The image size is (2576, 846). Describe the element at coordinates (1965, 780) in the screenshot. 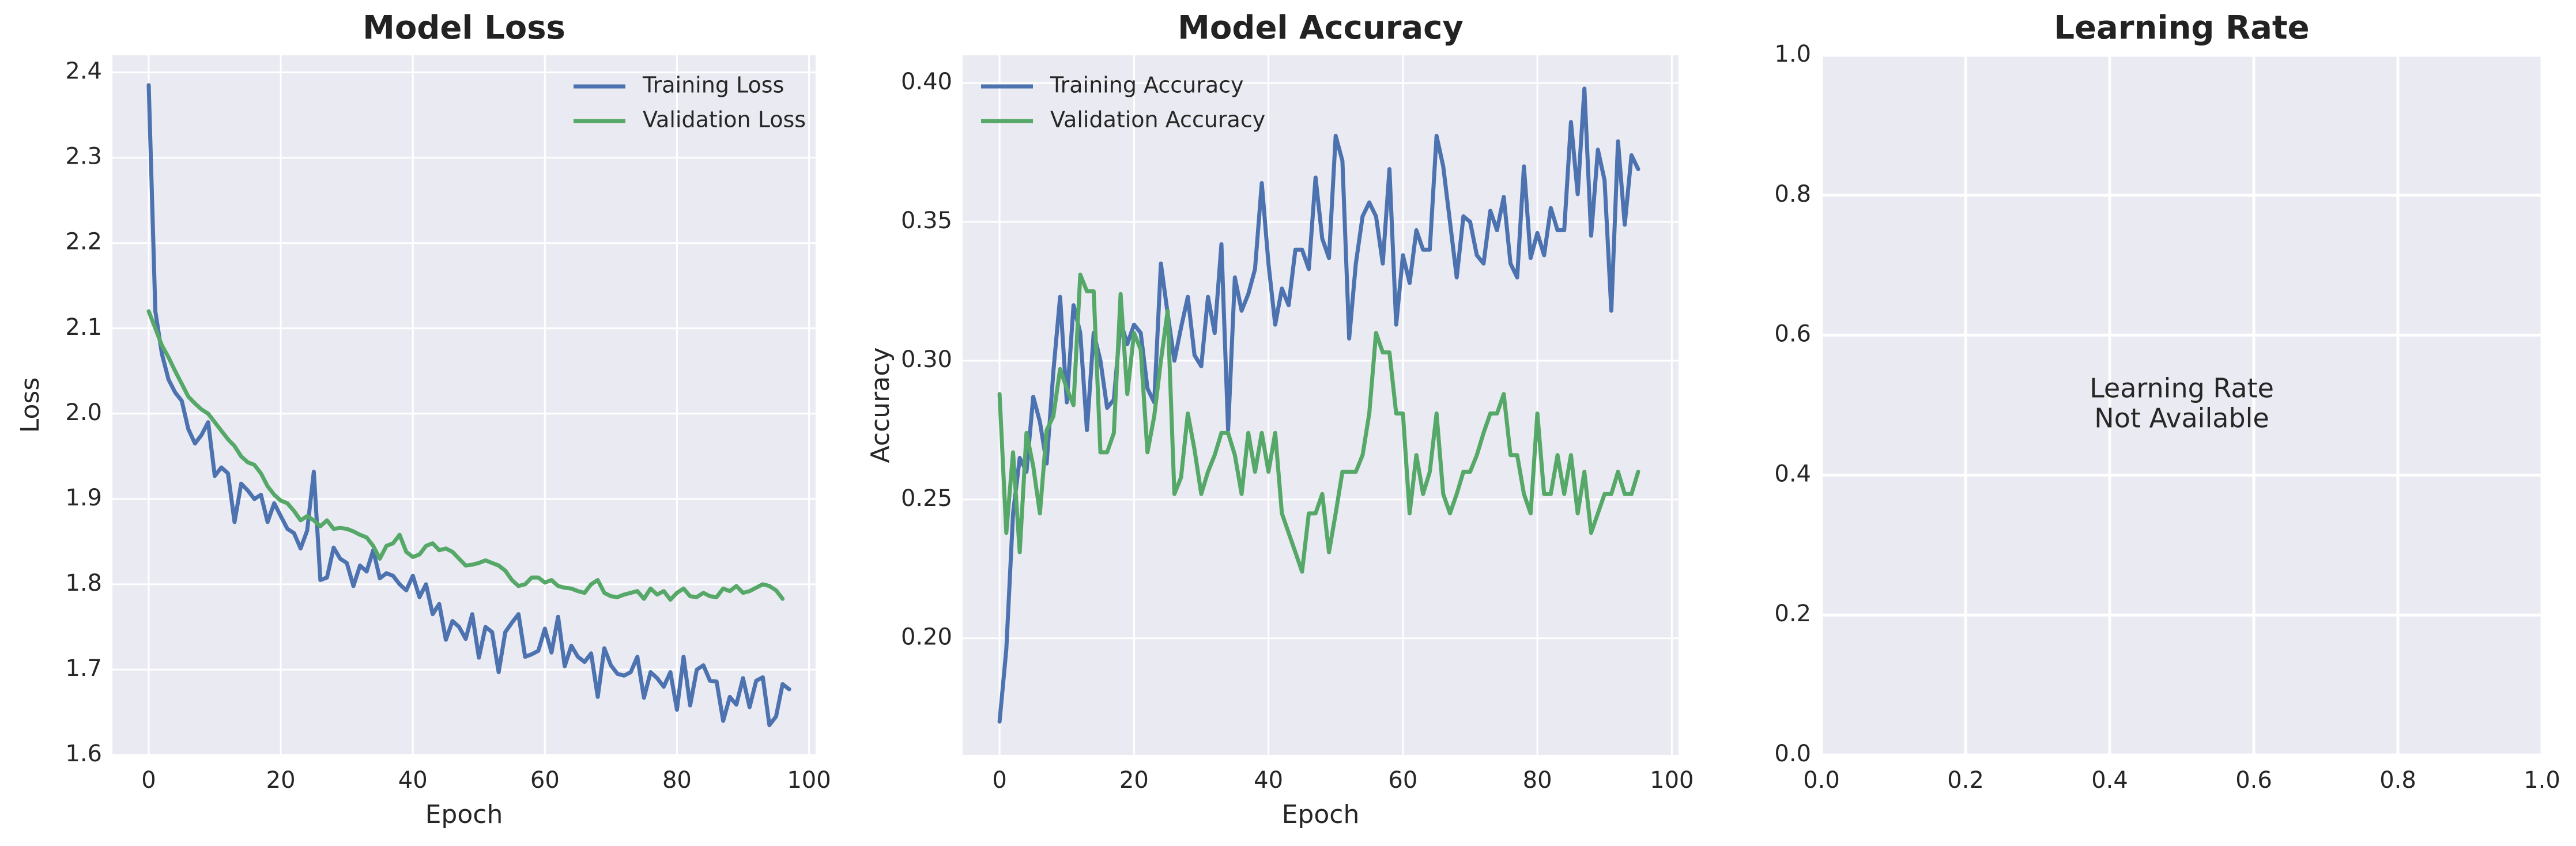

I see `x-tick-label: 0.2` at that location.